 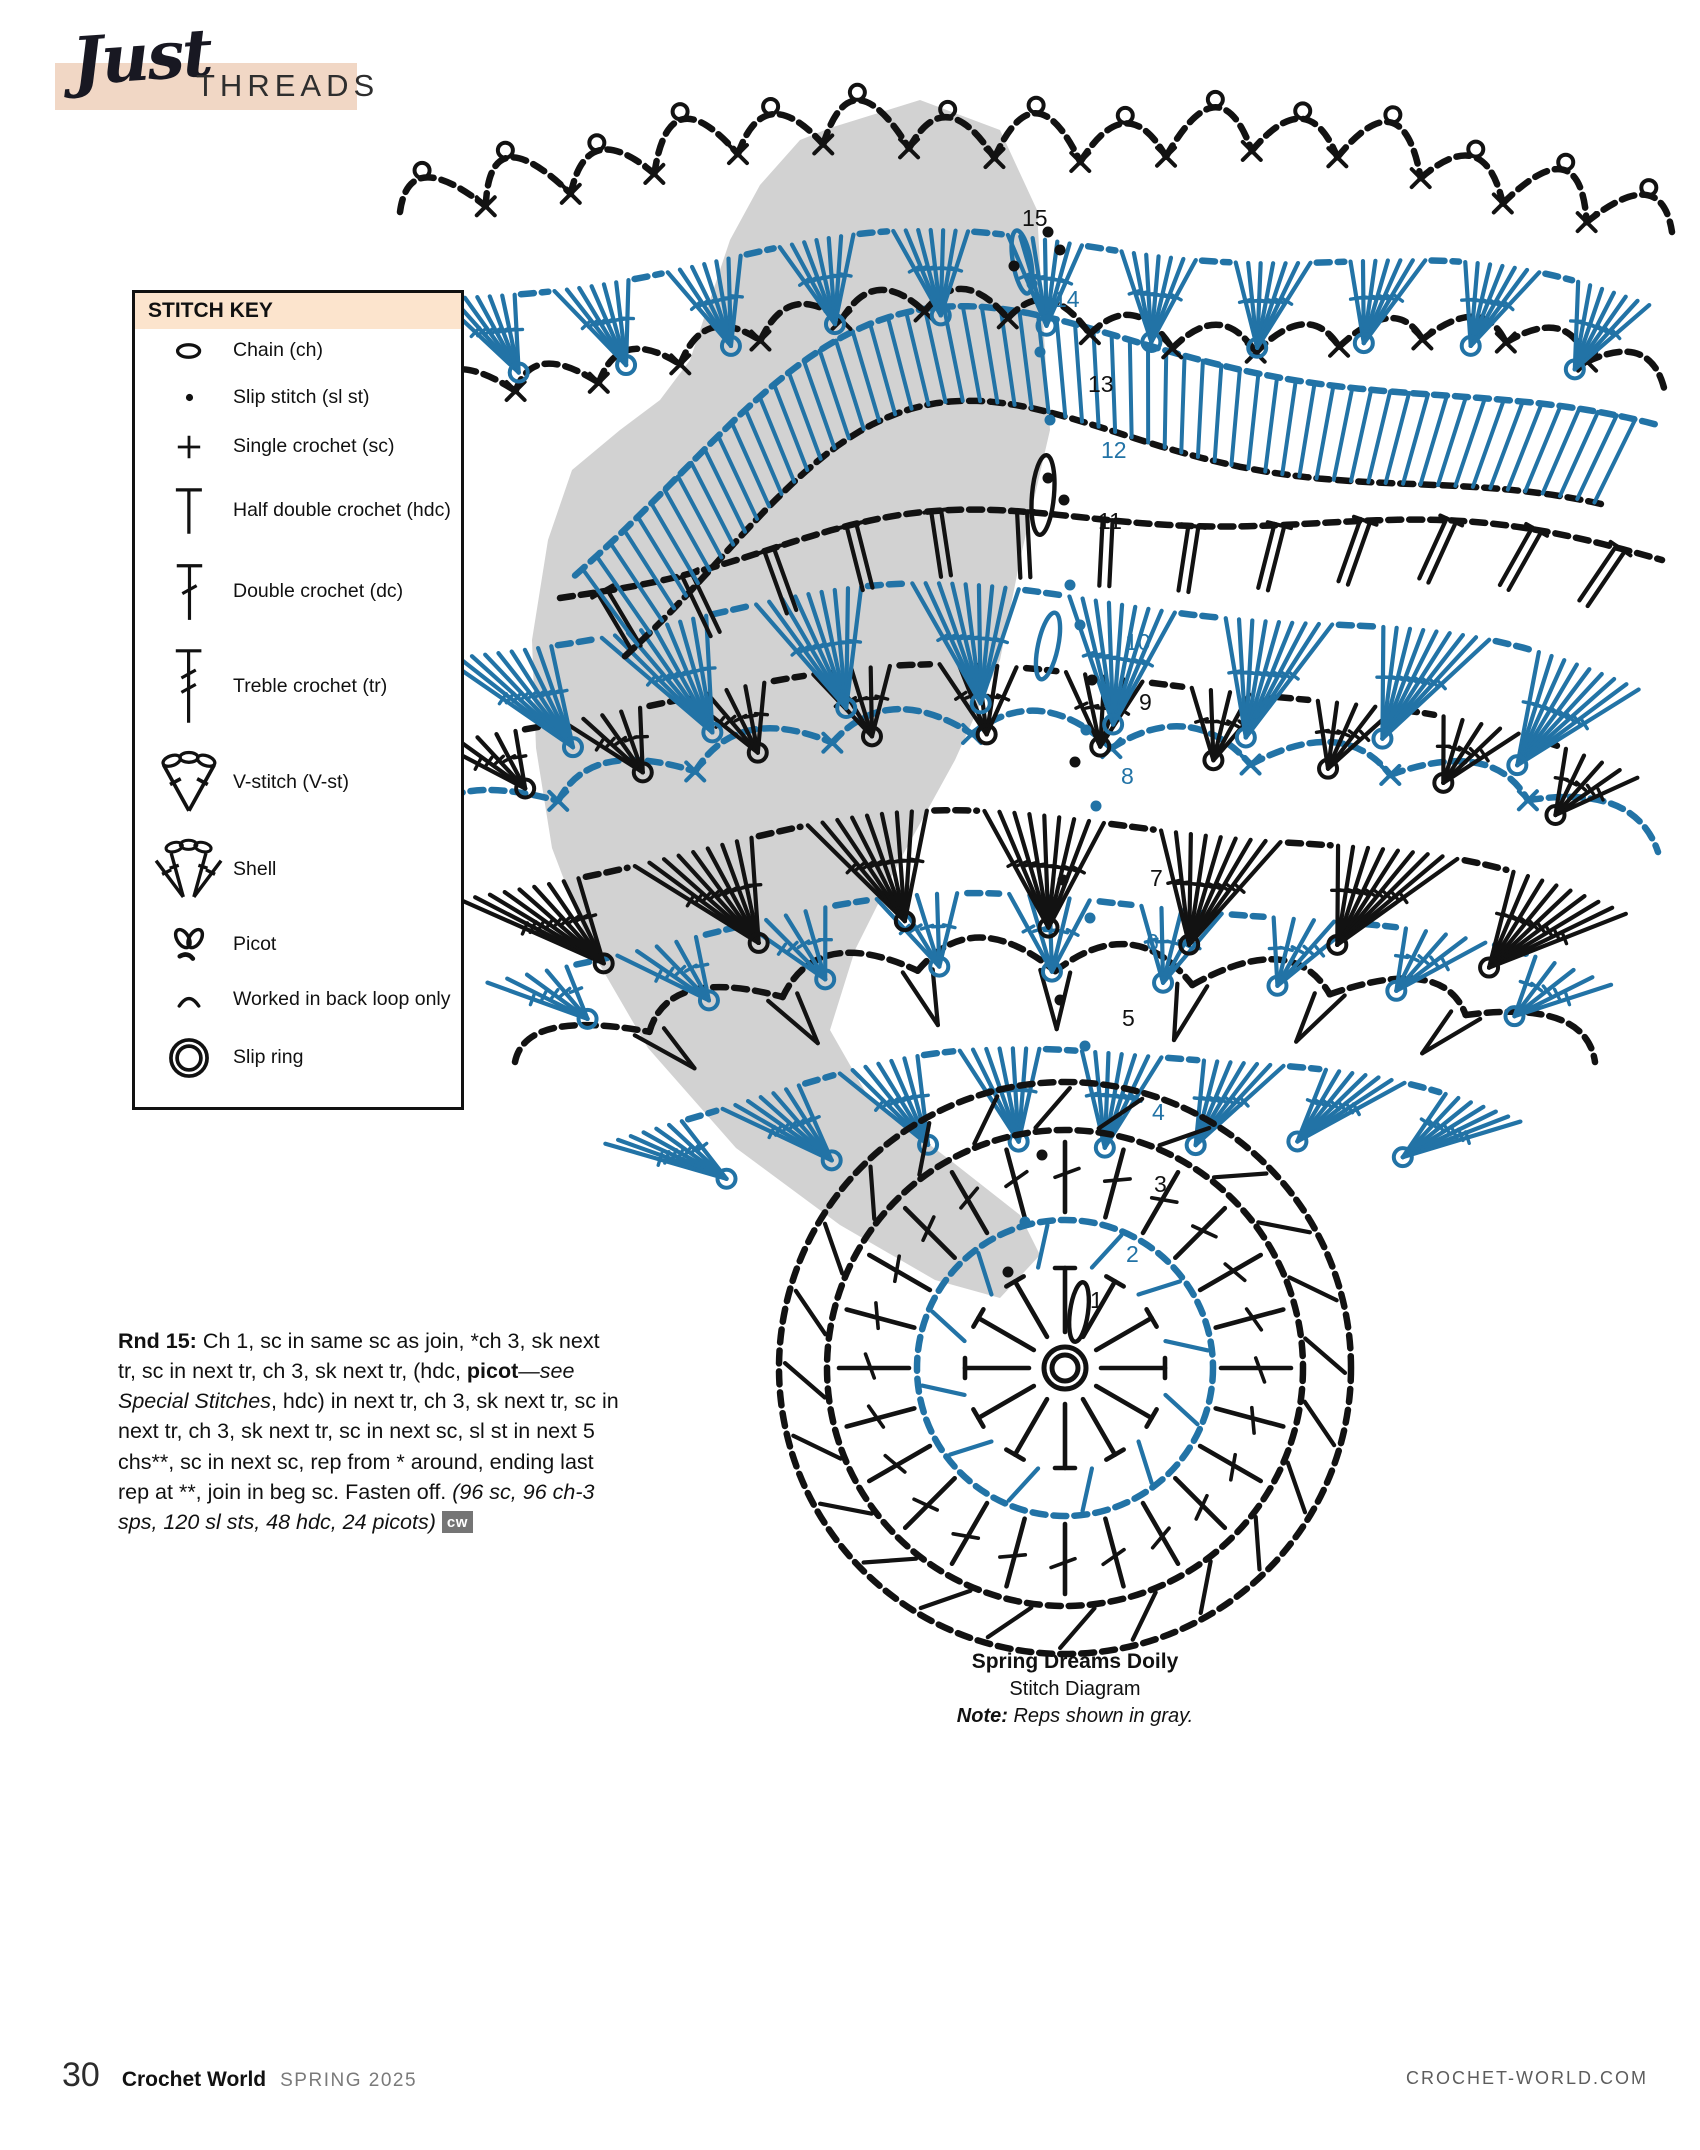 I want to click on magazine-name: Crochet World, so click(x=194, y=2079).